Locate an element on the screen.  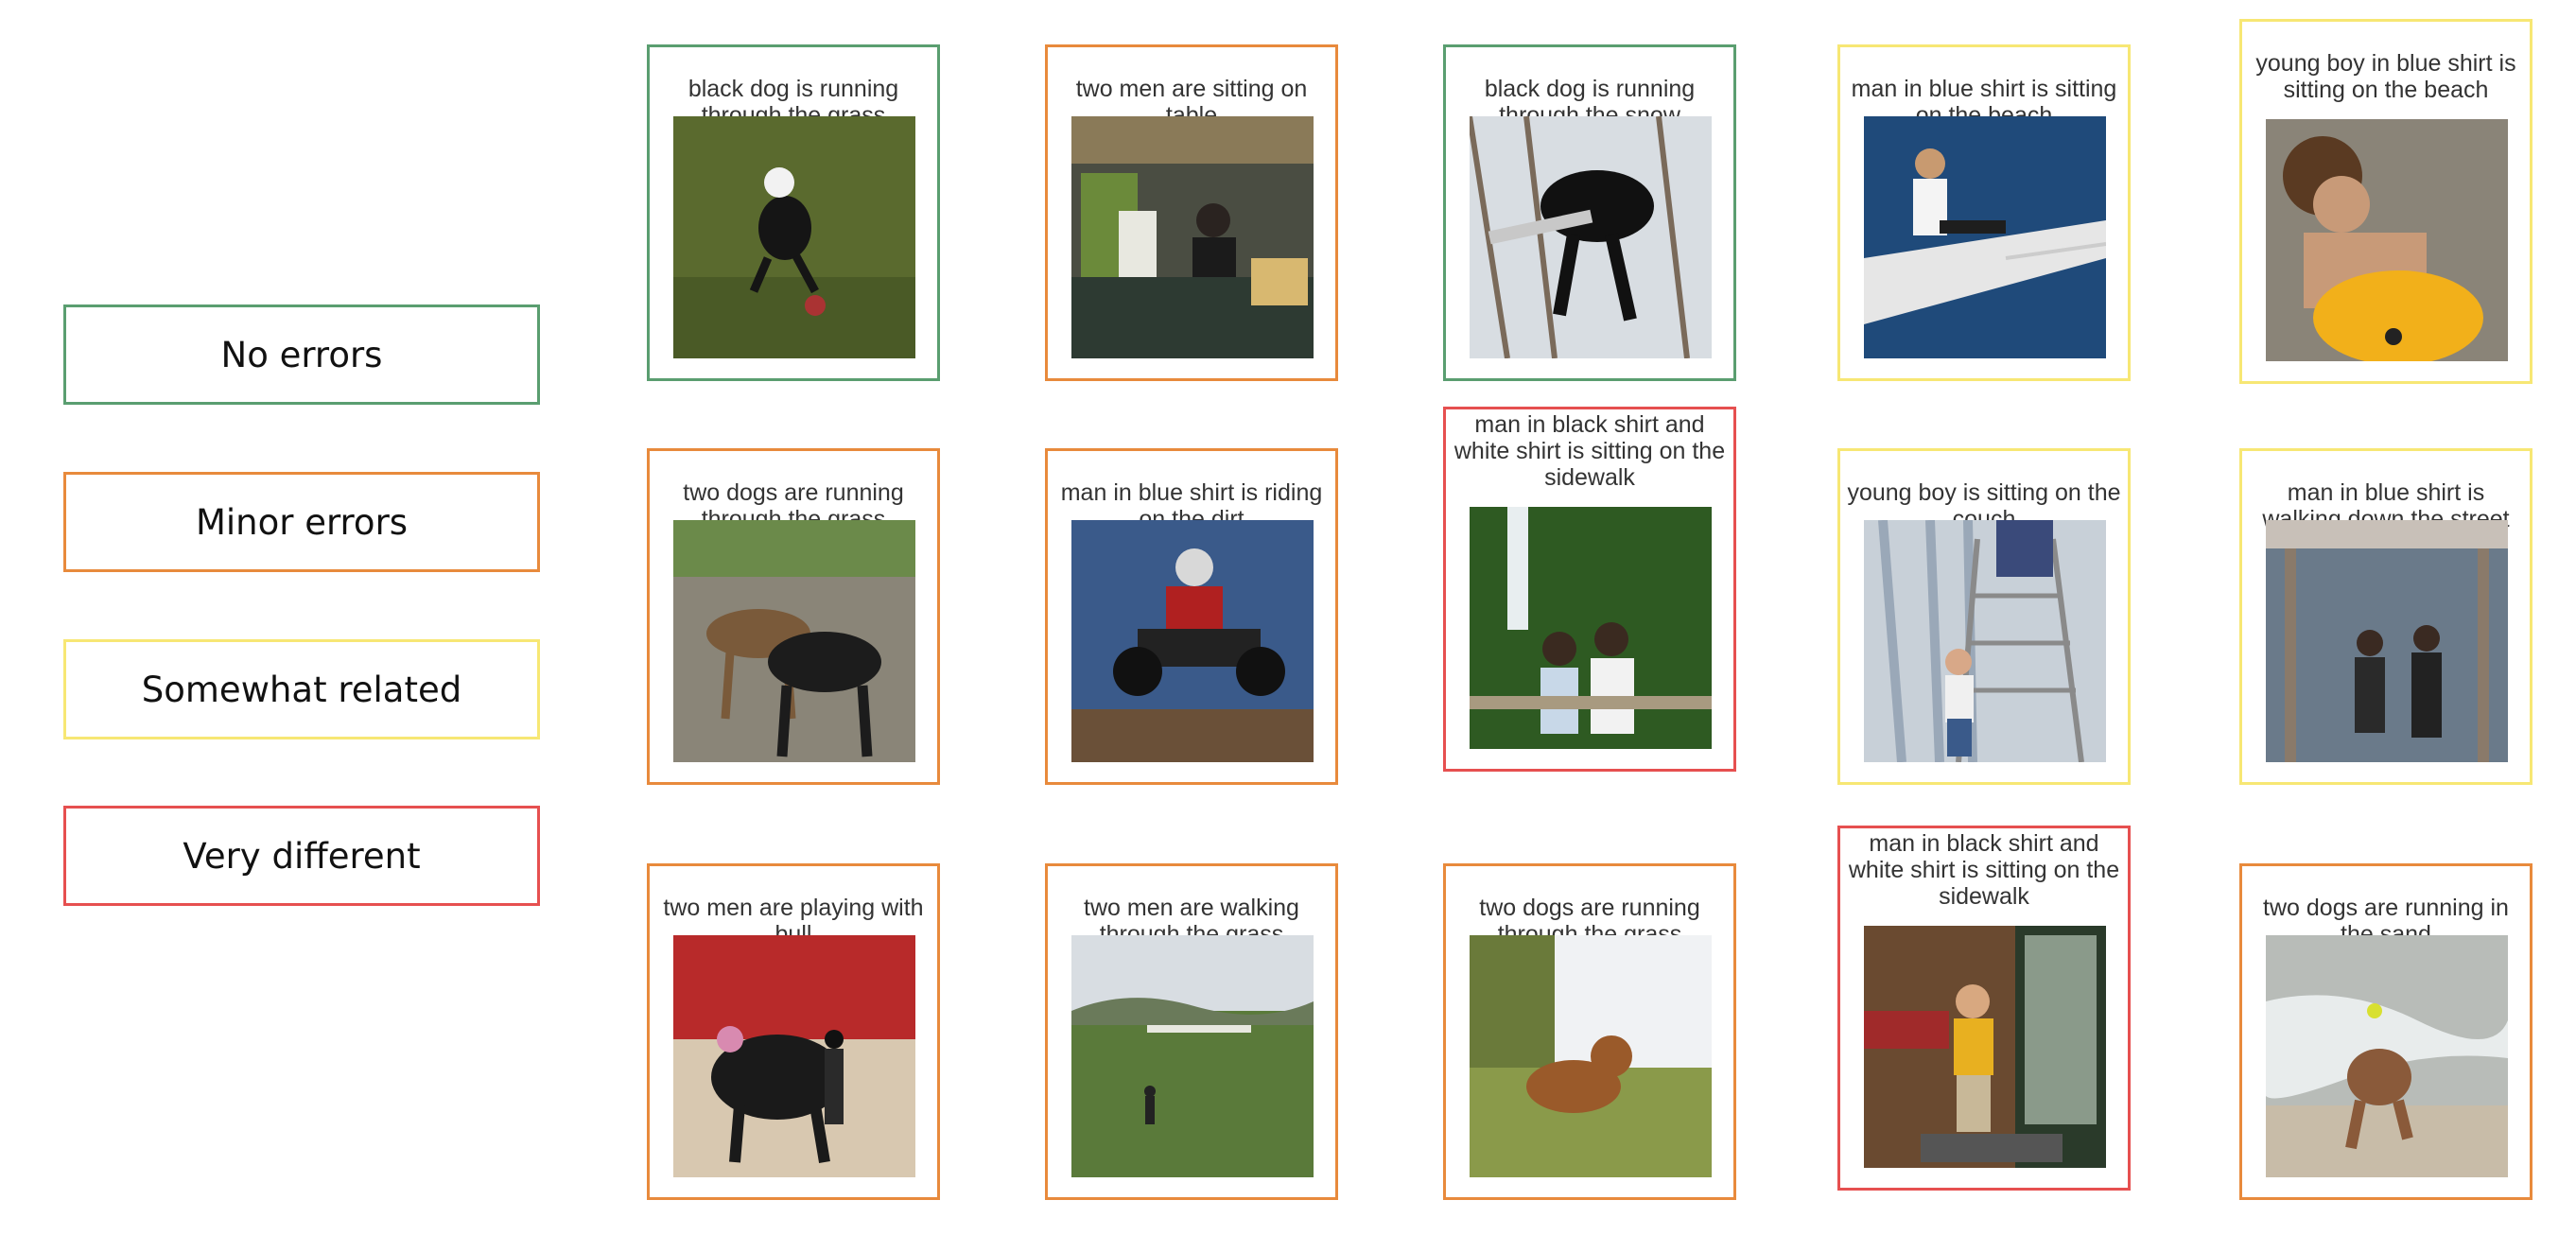
caption-card: man in blue shirt is riding on the dirt is located at coordinates (1191, 616).